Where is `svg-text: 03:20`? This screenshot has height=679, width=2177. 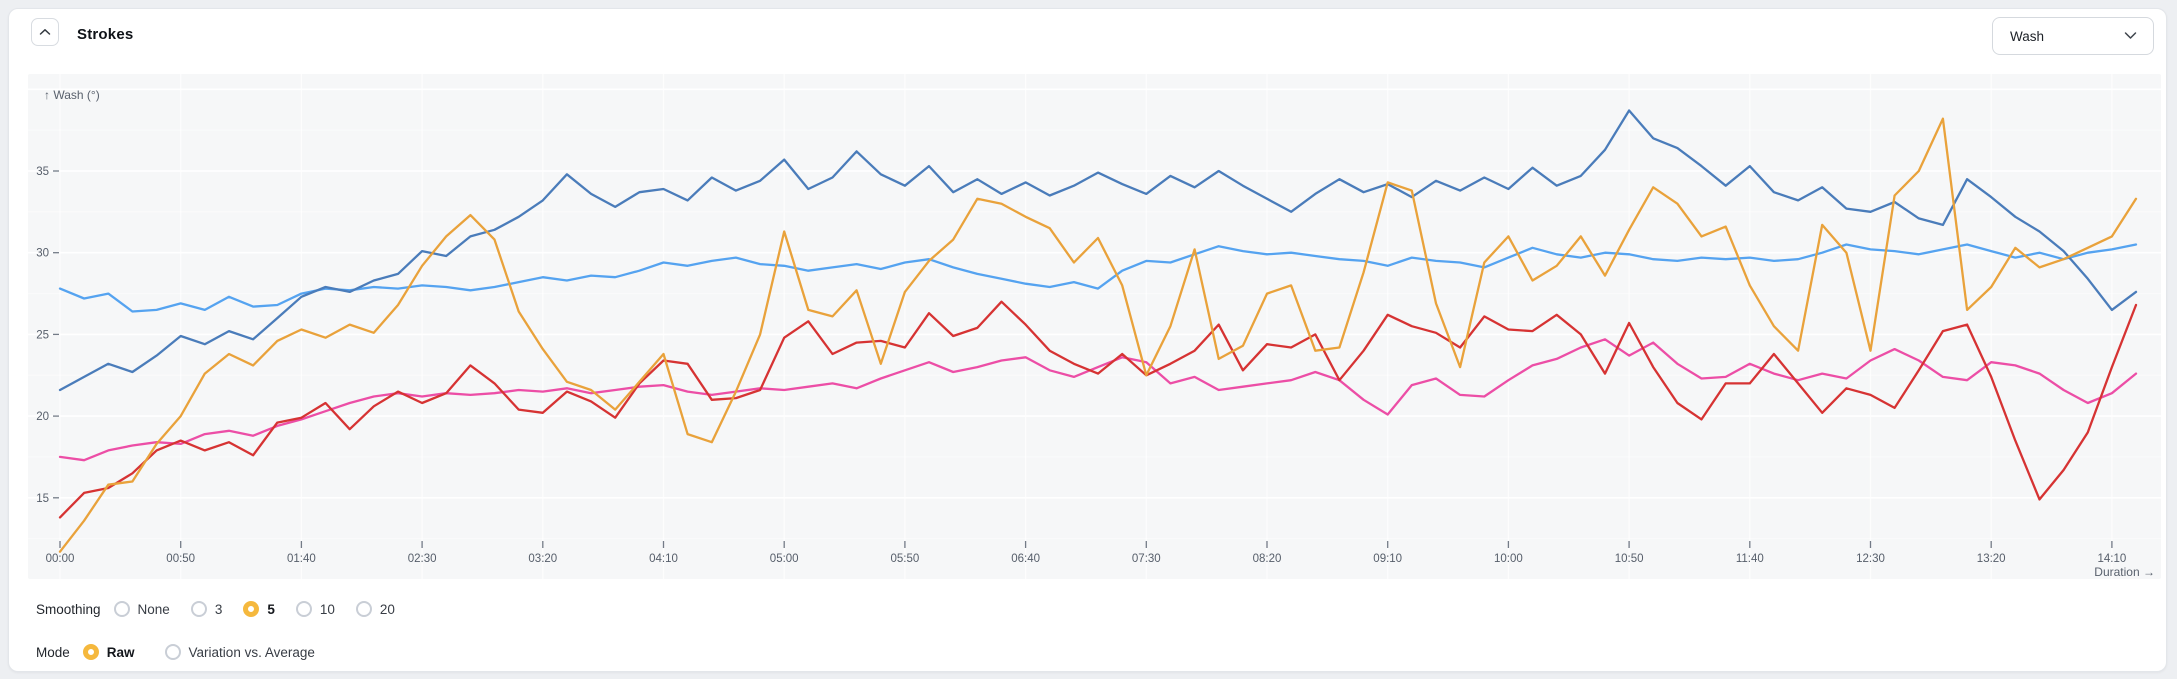
svg-text: 03:20 is located at coordinates (542, 559).